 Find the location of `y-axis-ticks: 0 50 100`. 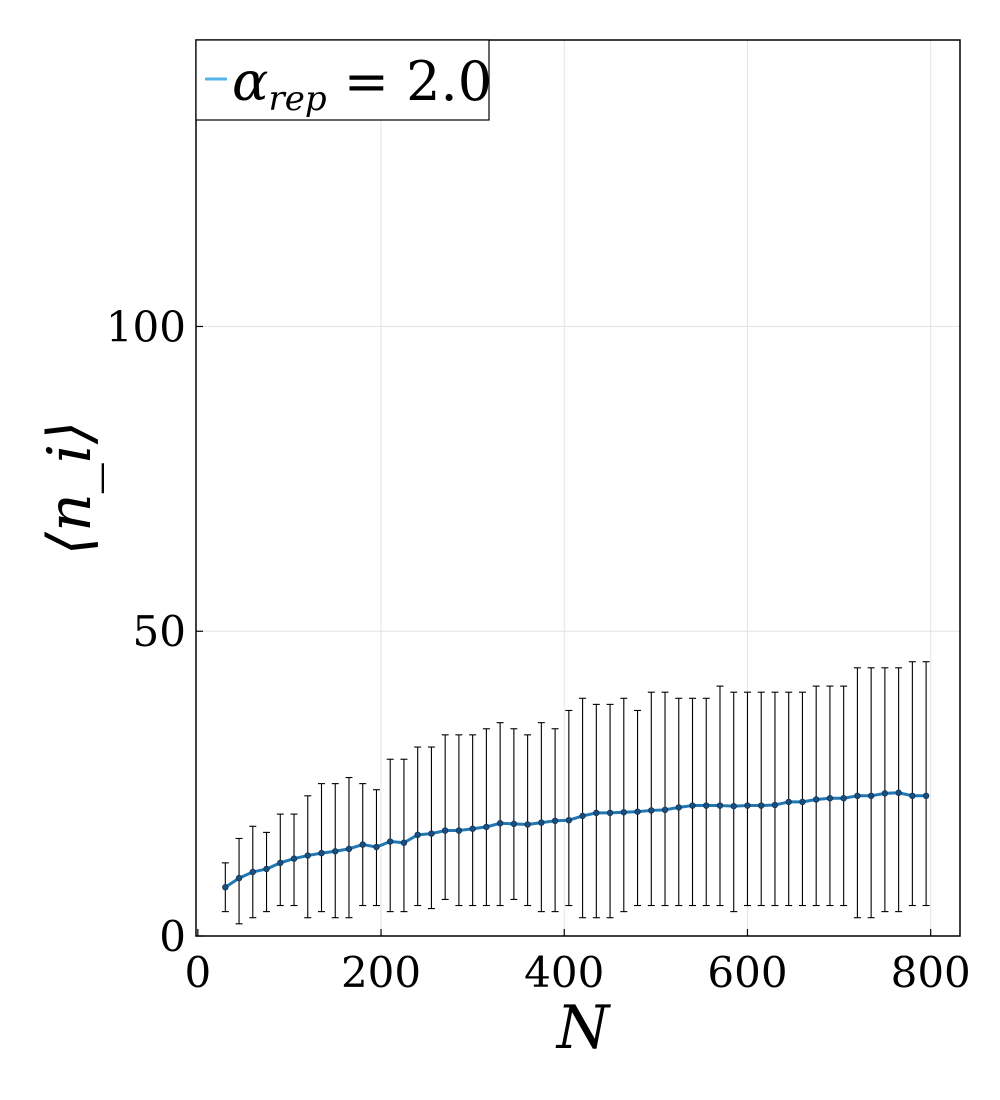

y-axis-ticks: 0 50 100 is located at coordinates (154, 631).